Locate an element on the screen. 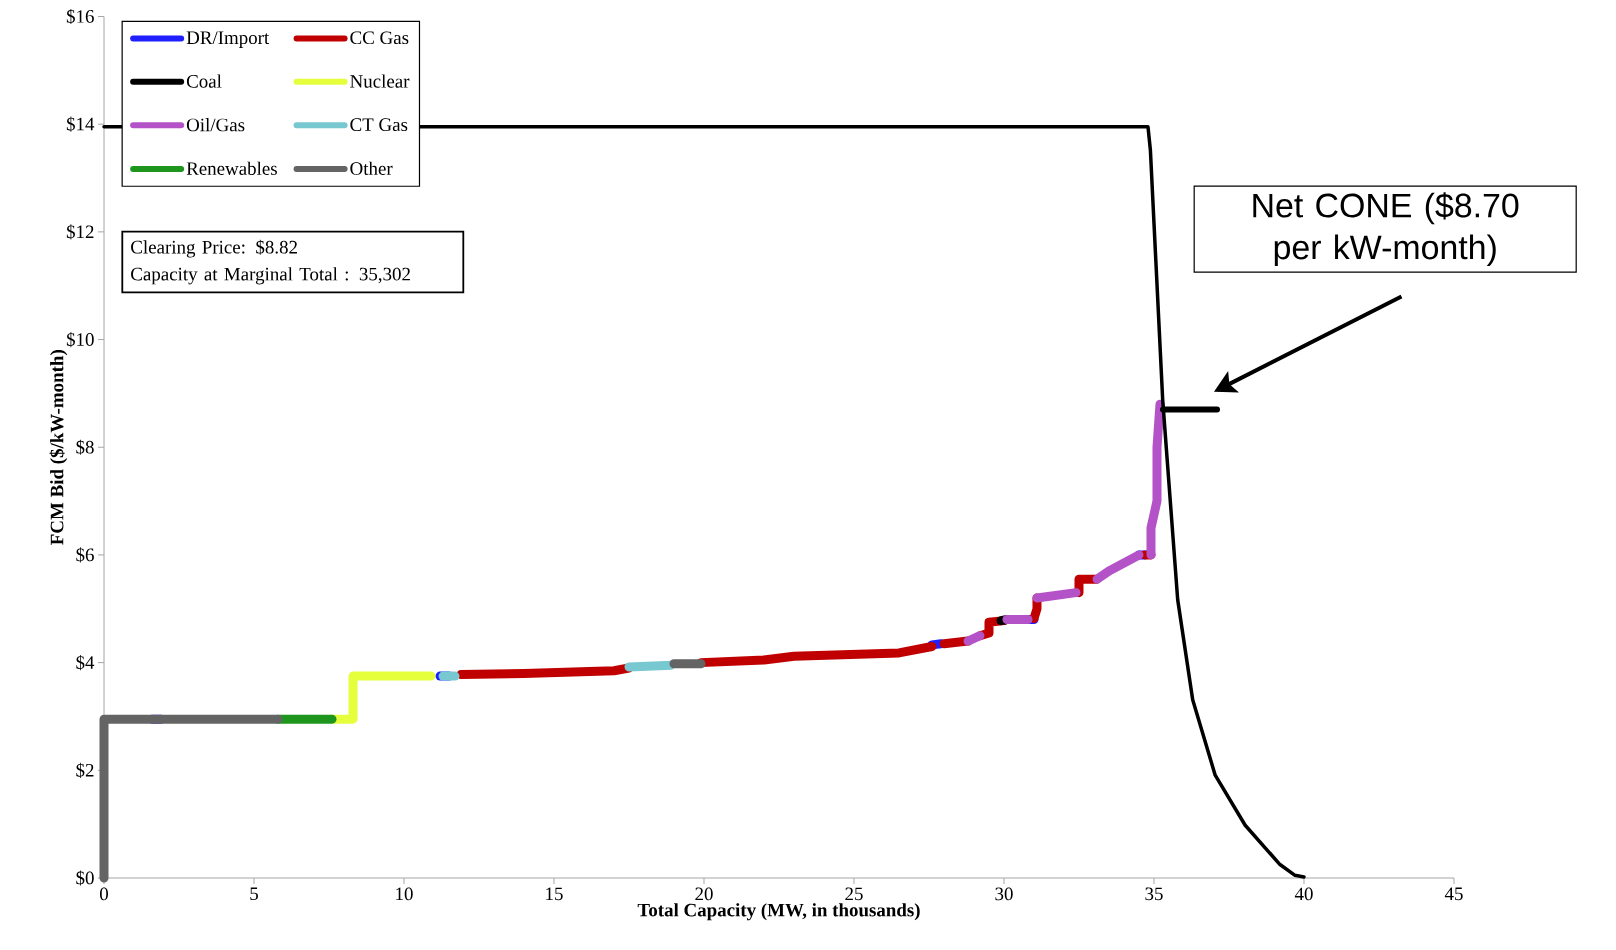 This screenshot has width=1616, height=950. legend-label: Nuclear is located at coordinates (380, 81).